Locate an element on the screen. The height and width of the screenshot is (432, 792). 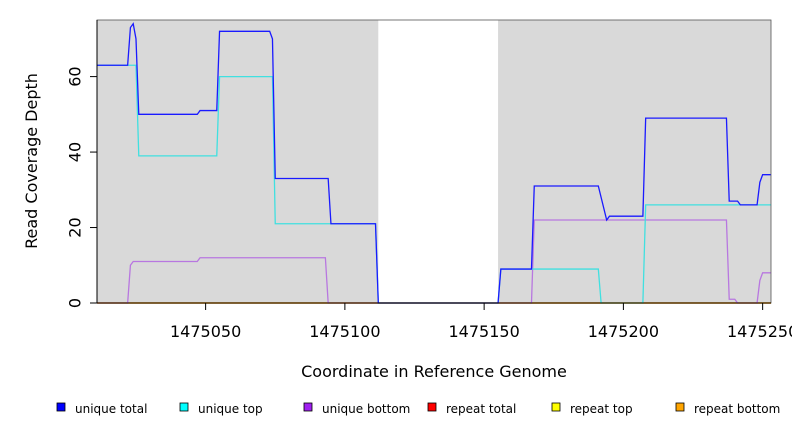
x-tick-label: 1475200 is located at coordinates (623, 331).